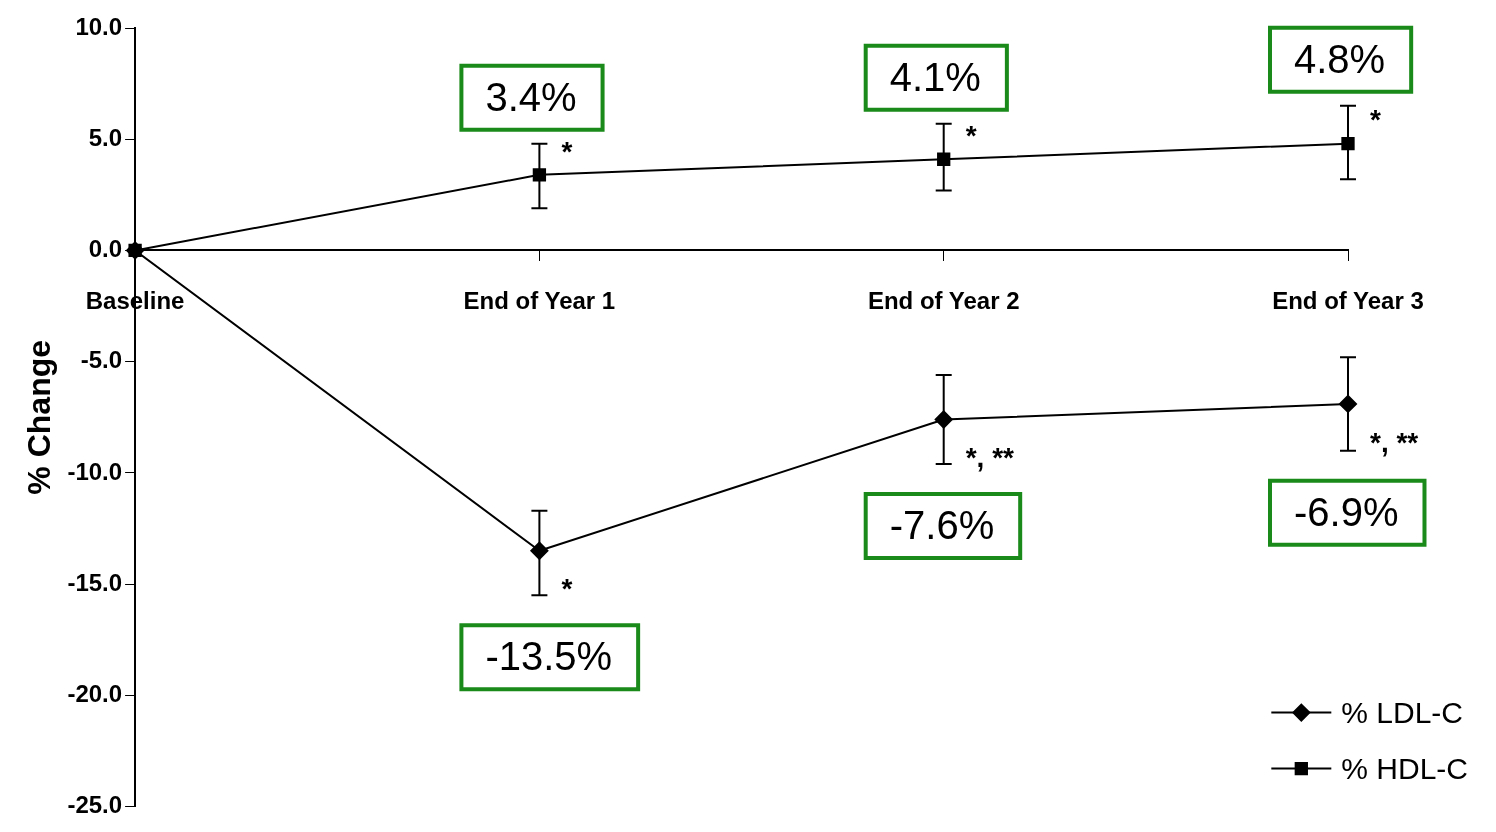 This screenshot has width=1496, height=832. I want to click on data-label: -13.5%, so click(549, 656).